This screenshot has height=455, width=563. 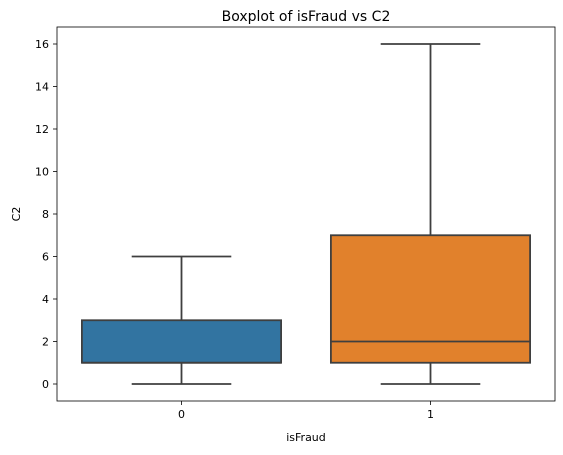 What do you see at coordinates (181, 414) in the screenshot?
I see `x-tick-label: 0` at bounding box center [181, 414].